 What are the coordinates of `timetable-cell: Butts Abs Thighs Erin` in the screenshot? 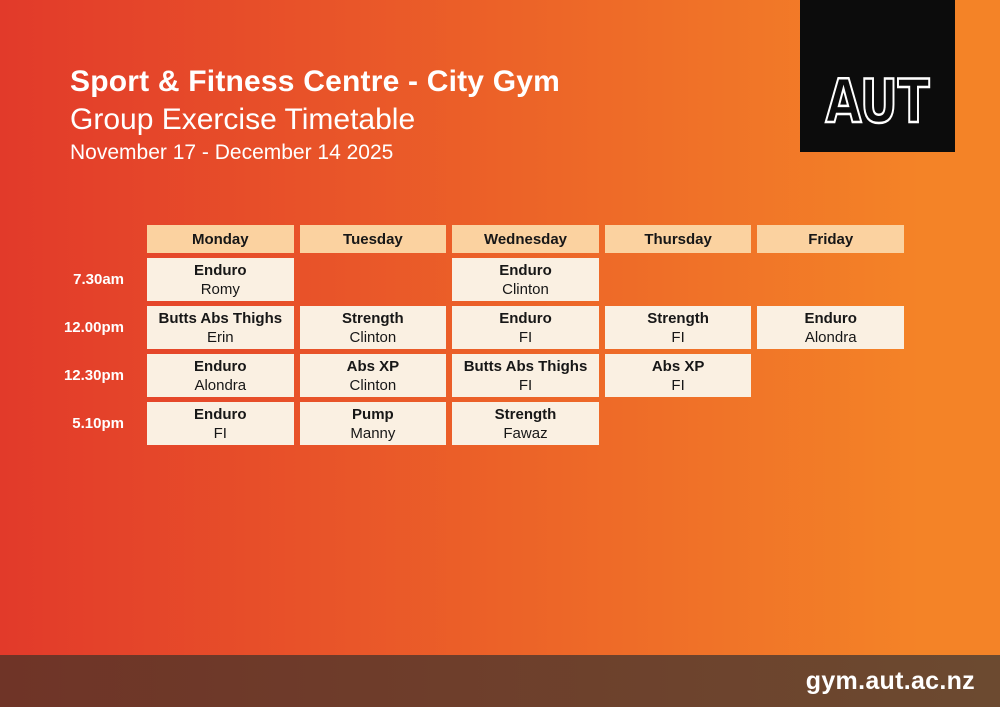 It's located at (220, 327).